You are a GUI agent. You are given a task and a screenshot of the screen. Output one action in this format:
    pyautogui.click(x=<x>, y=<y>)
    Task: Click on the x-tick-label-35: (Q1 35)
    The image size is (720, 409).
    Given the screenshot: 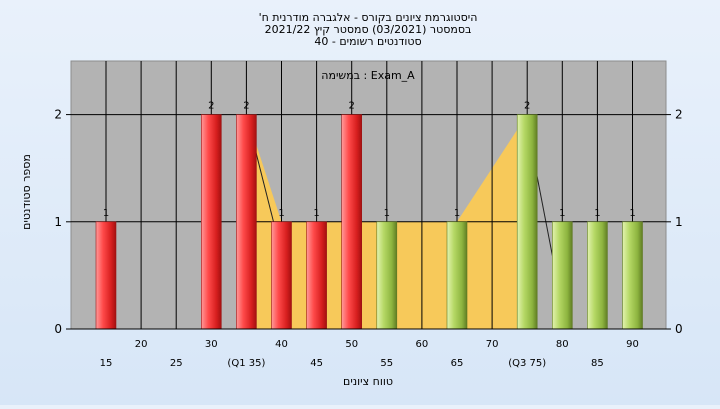 What is the action you would take?
    pyautogui.click(x=246, y=363)
    